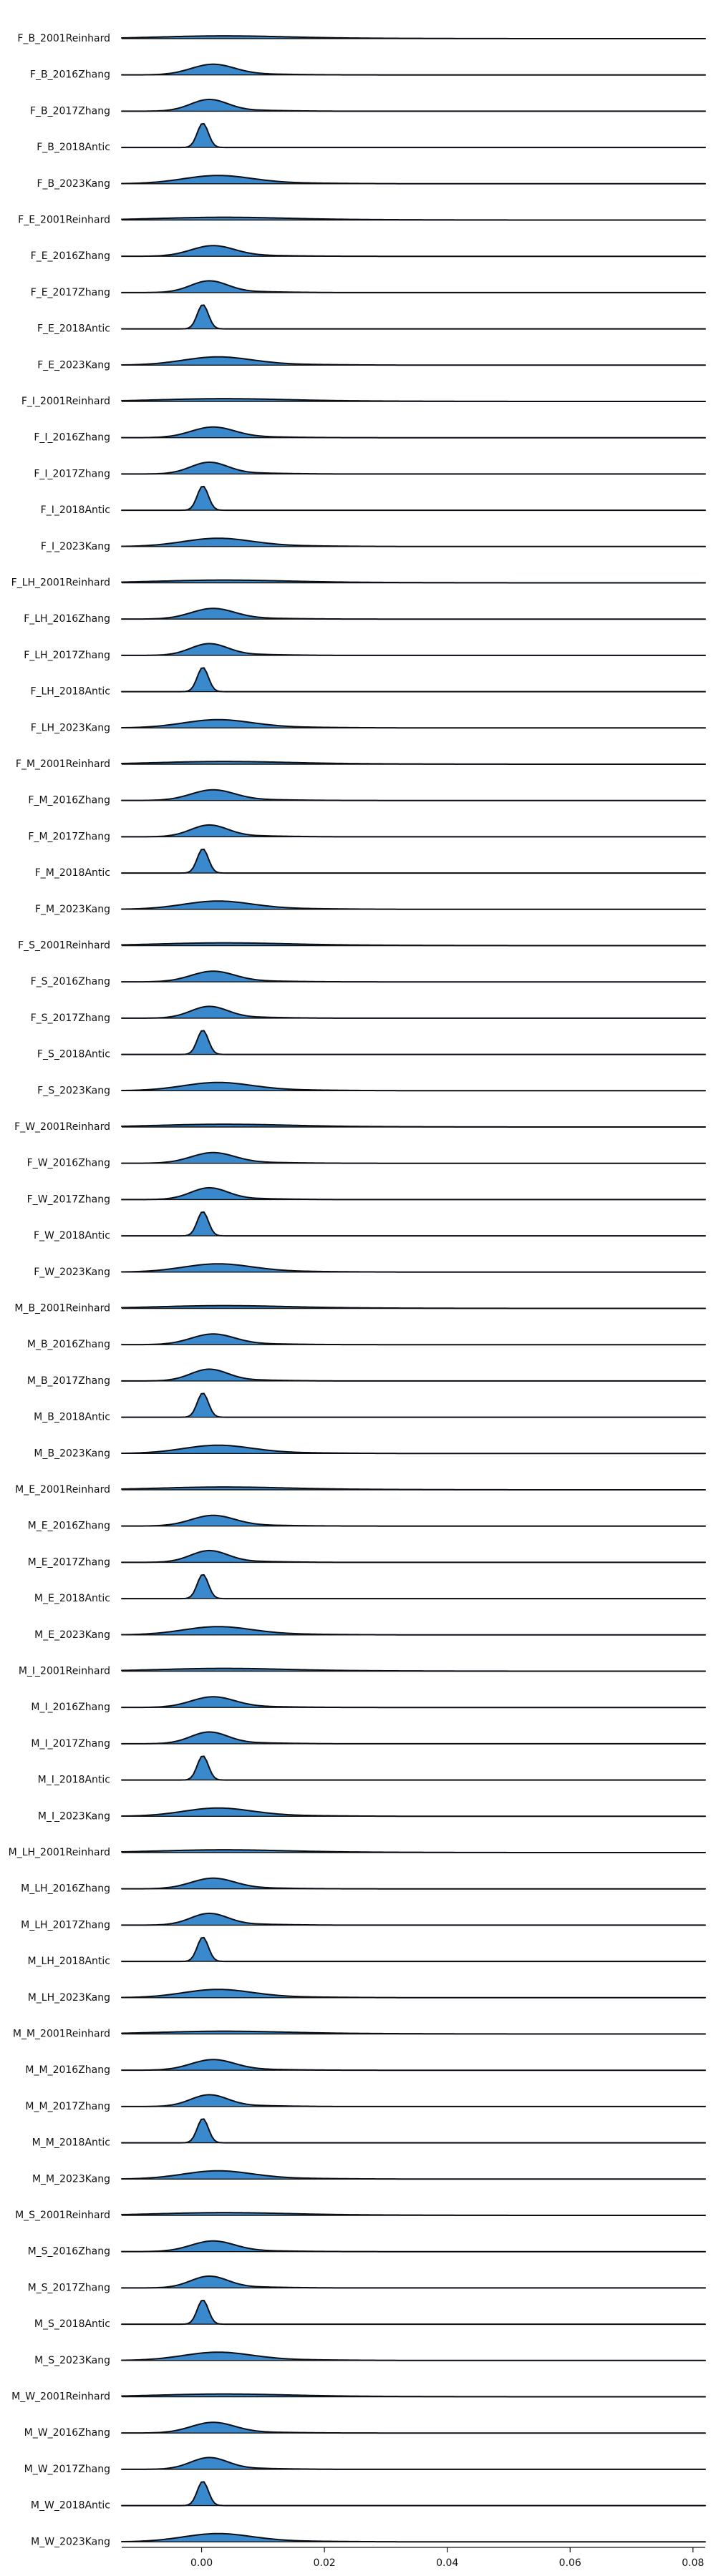 The image size is (716, 2576). What do you see at coordinates (367, 797) in the screenshot?
I see `ridge-row: F_M_2016Zhang` at bounding box center [367, 797].